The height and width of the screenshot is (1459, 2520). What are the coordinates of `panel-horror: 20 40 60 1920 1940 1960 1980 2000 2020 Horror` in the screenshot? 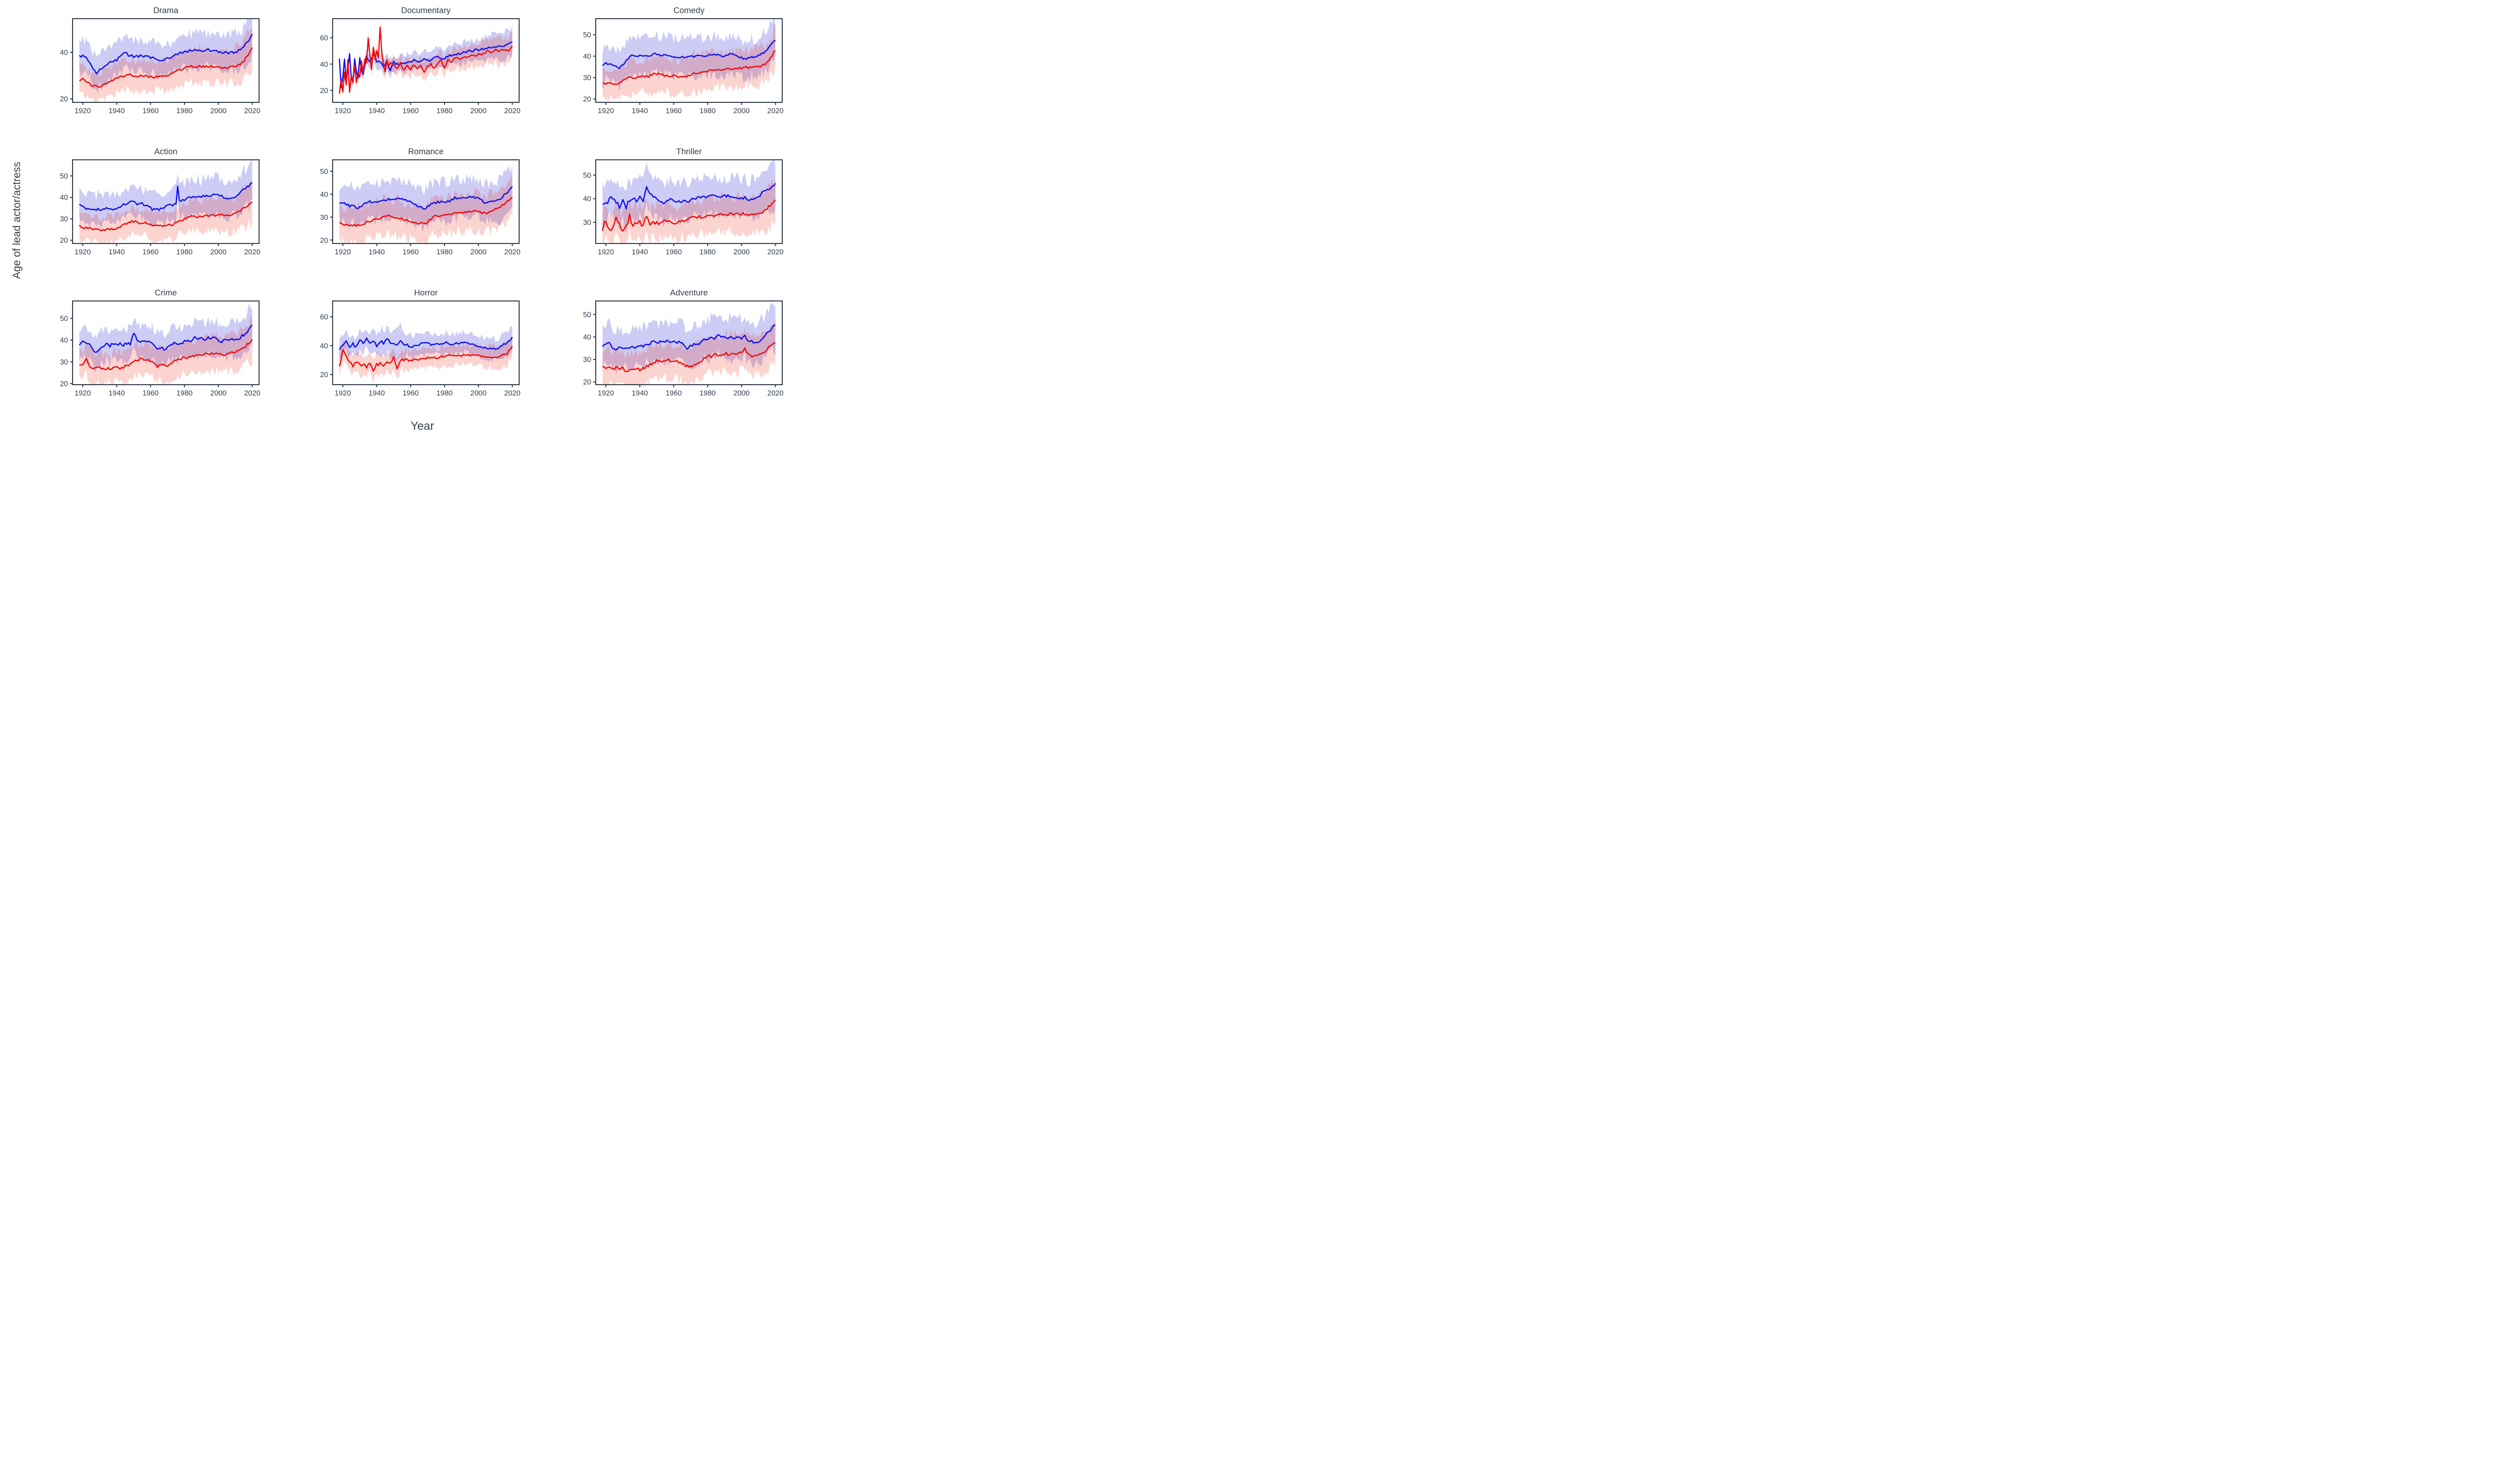 It's located at (415, 345).